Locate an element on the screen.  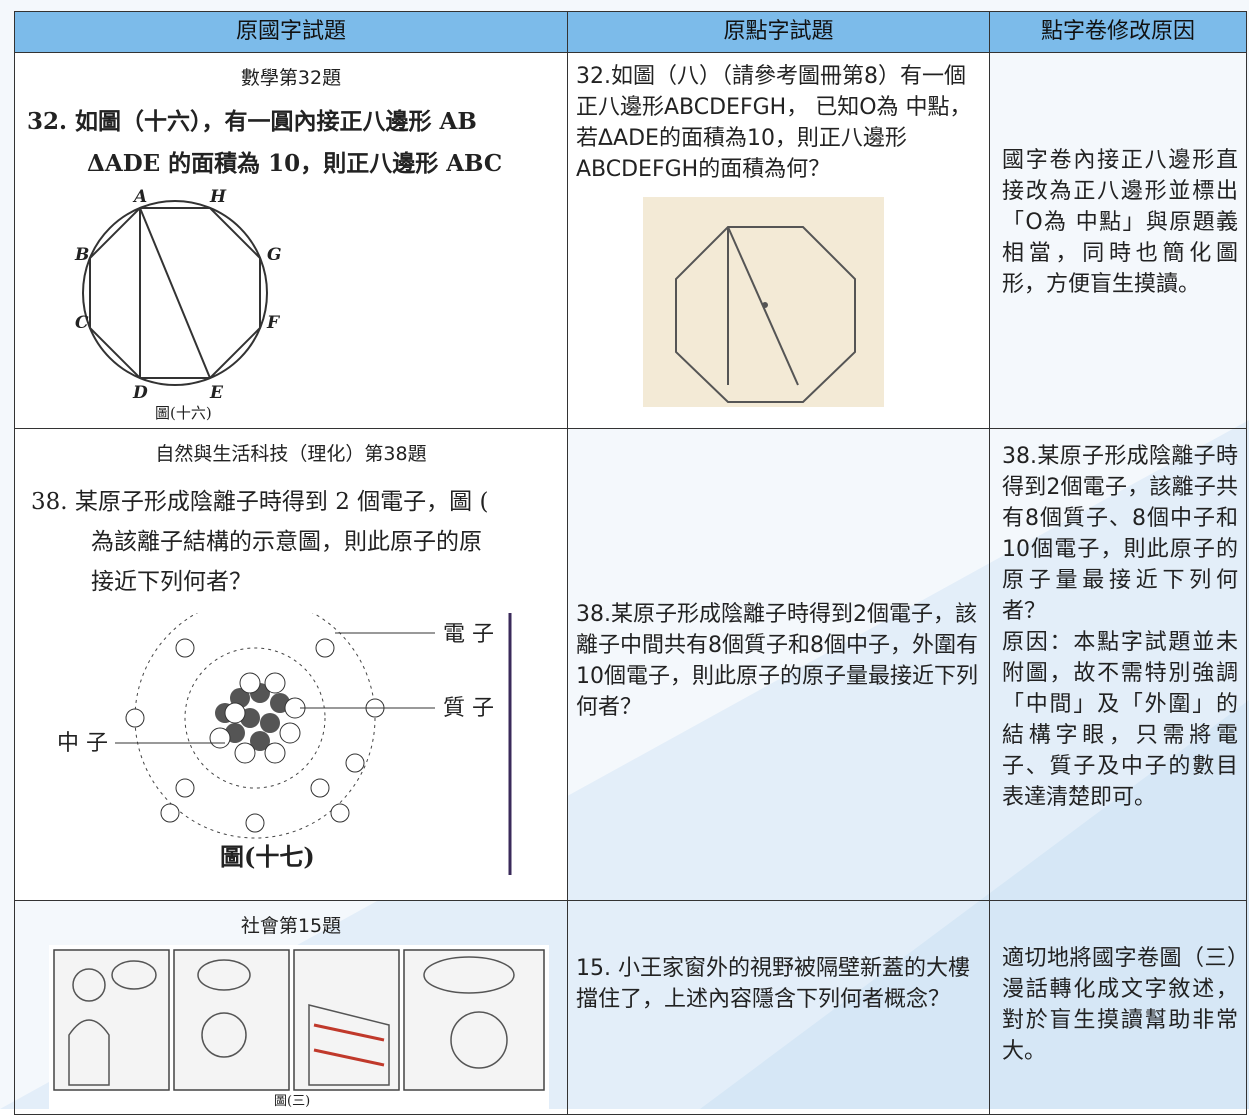
subject: 社會第15題 is located at coordinates (291, 926).